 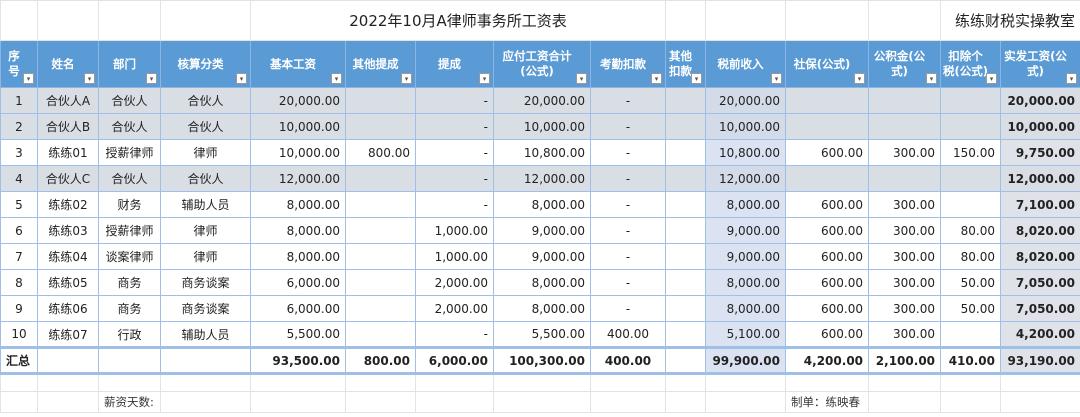 What do you see at coordinates (68, 204) in the screenshot?
I see `cell: 练练02` at bounding box center [68, 204].